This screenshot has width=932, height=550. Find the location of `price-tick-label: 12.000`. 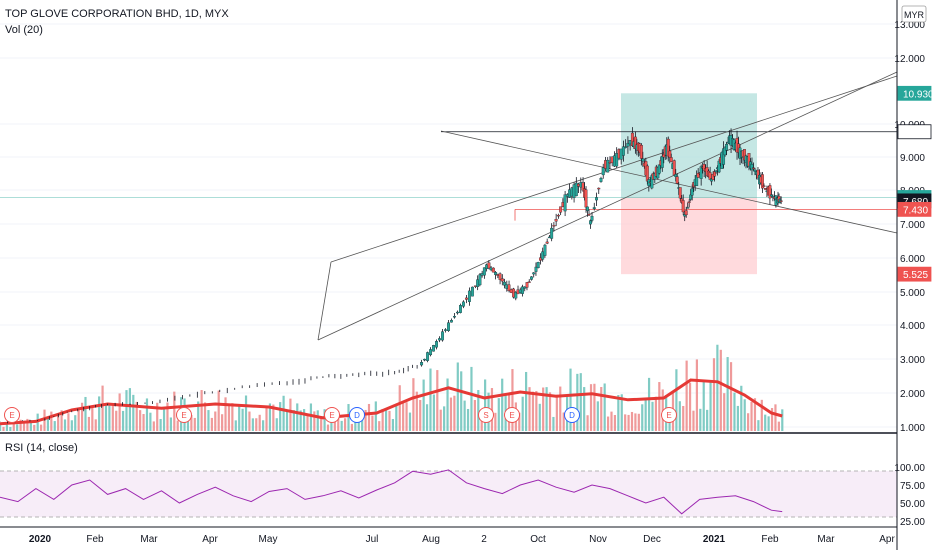

price-tick-label: 12.000 is located at coordinates (909, 59).